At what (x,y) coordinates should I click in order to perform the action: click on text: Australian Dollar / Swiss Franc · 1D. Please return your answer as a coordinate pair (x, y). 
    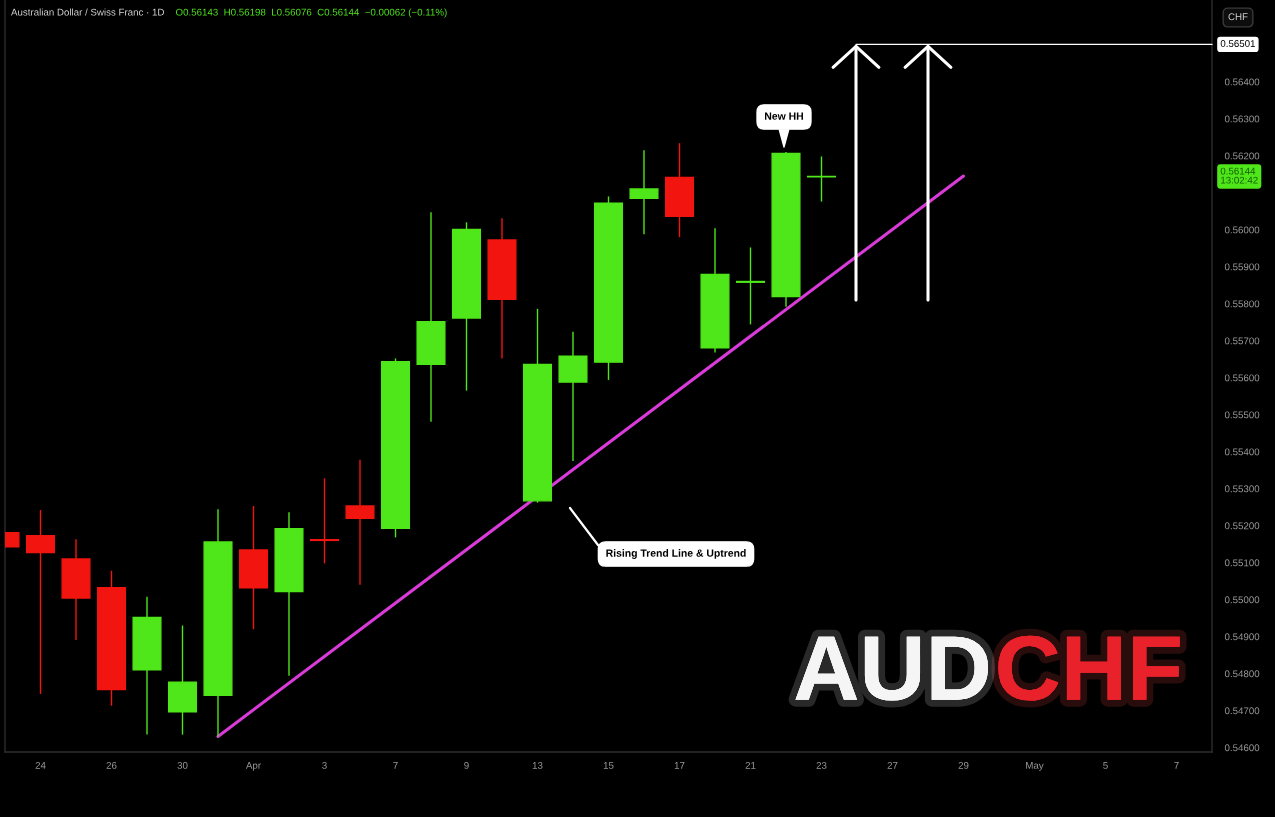
    Looking at the image, I should click on (87, 12).